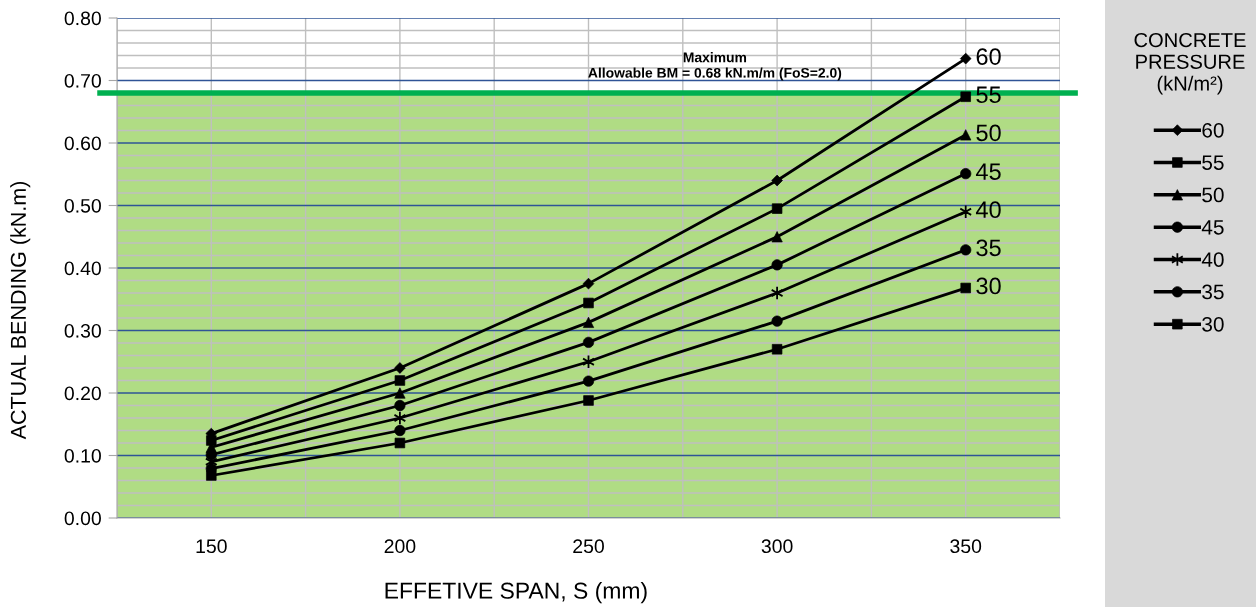 This screenshot has height=607, width=1256. I want to click on x-tick-label: 300, so click(777, 546).